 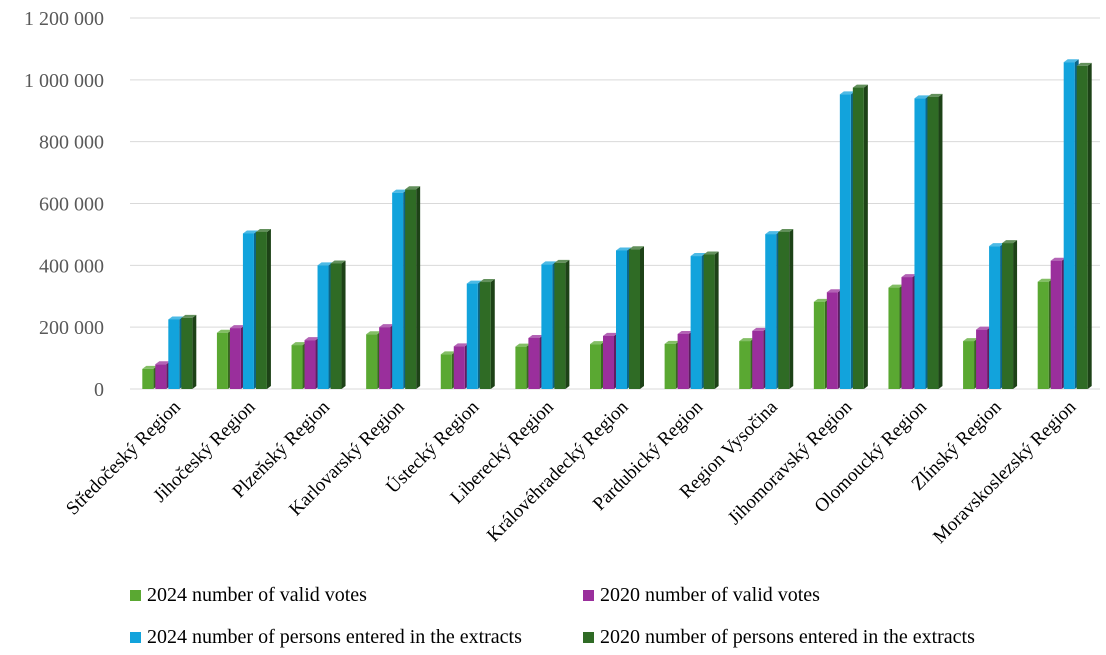 I want to click on x-tick-label: Jihomoravský Region, so click(x=790, y=462).